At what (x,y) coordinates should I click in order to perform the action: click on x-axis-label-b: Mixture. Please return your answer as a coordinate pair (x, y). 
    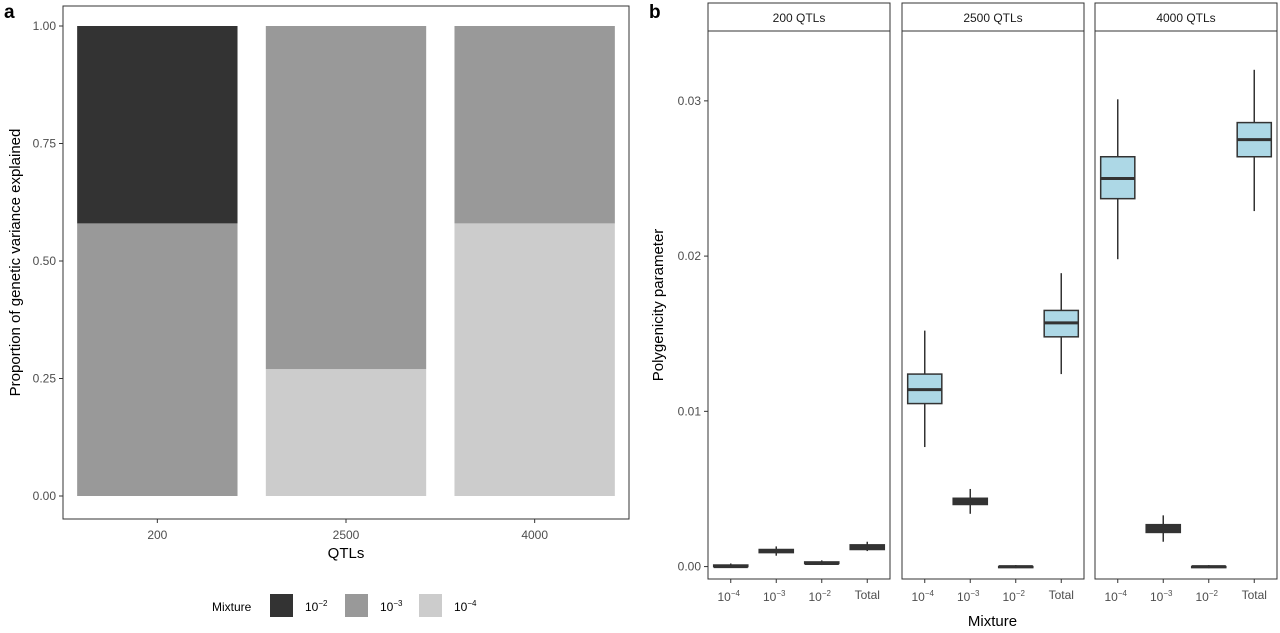
    Looking at the image, I should click on (992, 620).